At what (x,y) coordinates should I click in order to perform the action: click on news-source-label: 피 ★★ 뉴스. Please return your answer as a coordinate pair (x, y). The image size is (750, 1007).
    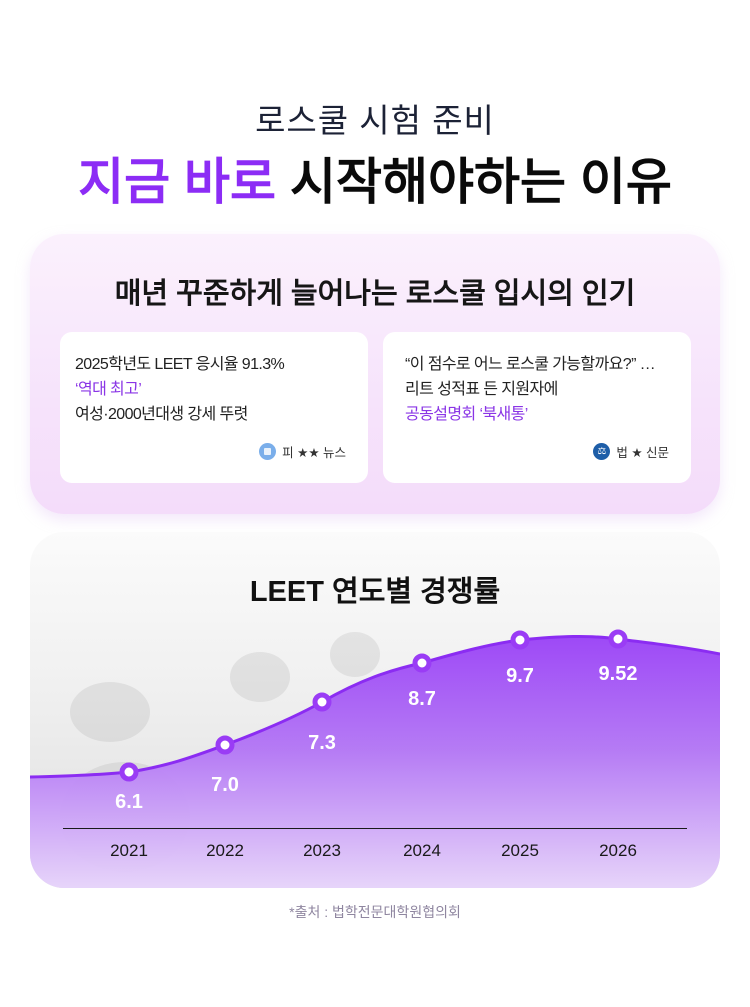
    Looking at the image, I should click on (314, 453).